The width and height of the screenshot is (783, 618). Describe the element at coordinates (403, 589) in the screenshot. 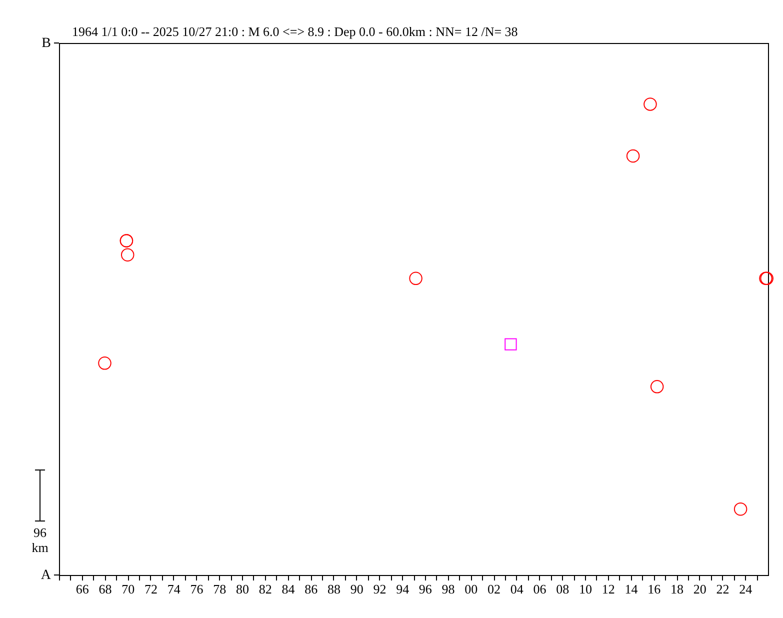

I see `x-tick-label: 94` at that location.